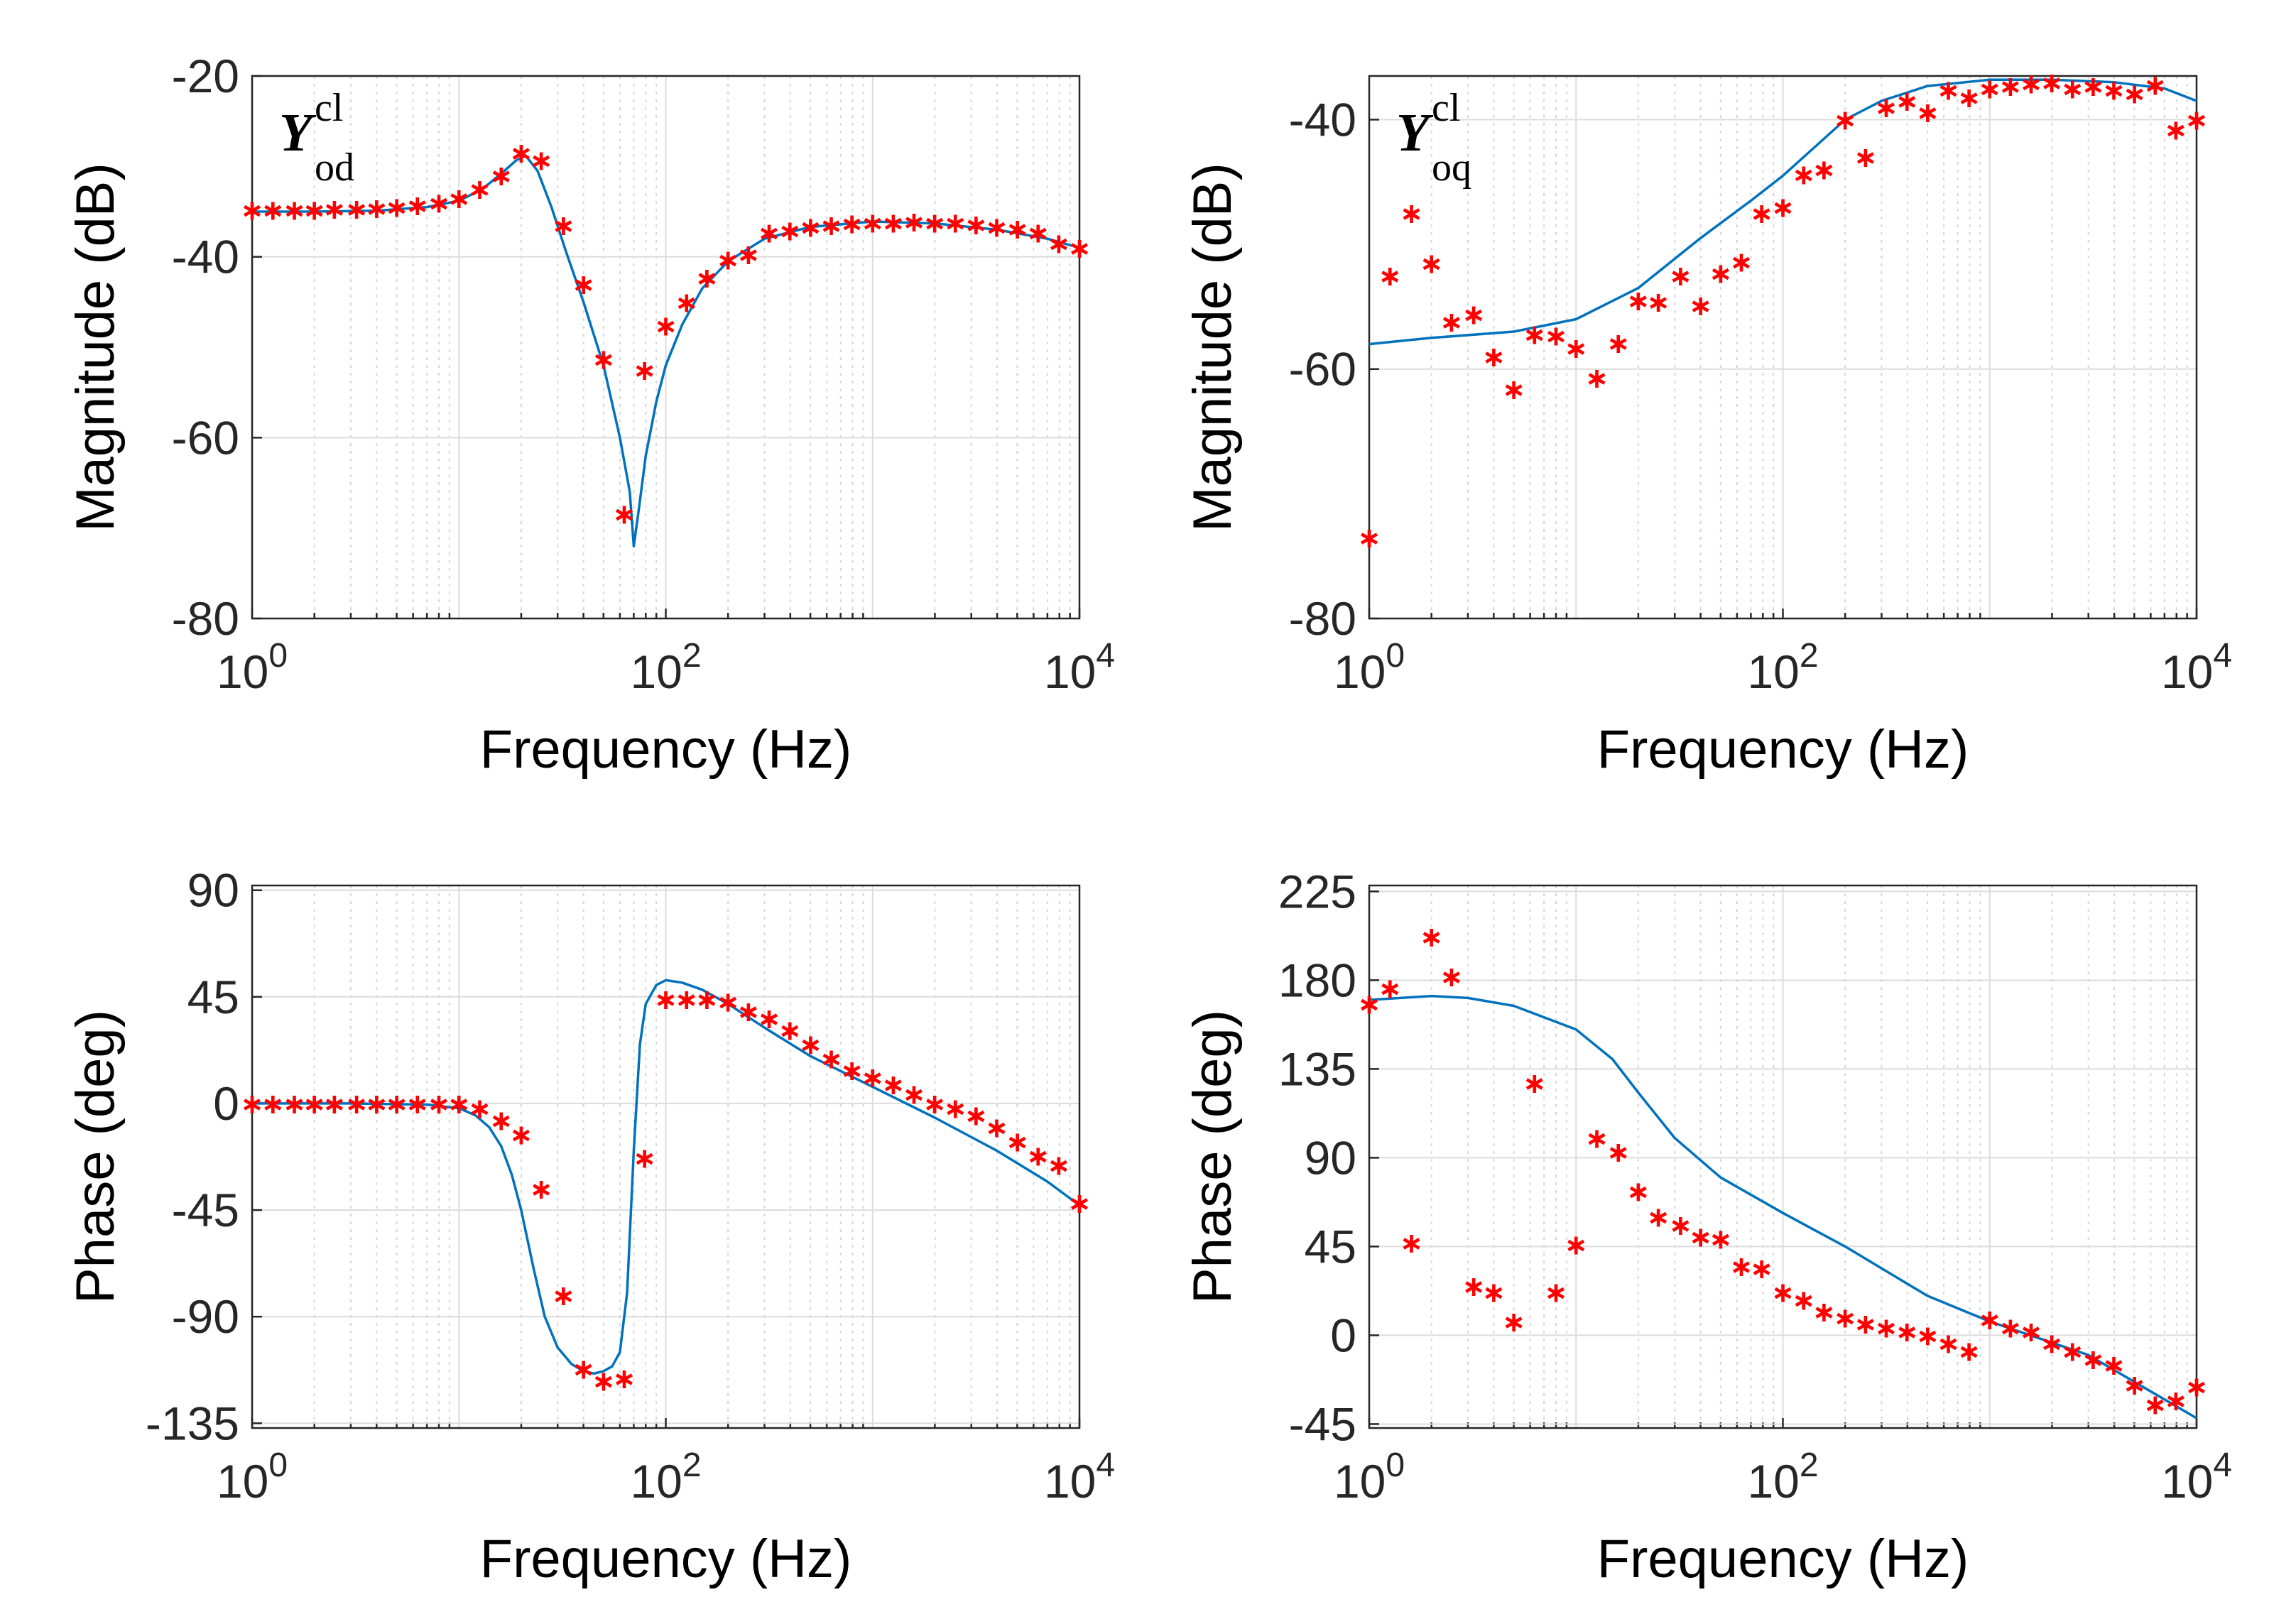  Describe the element at coordinates (1317, 1068) in the screenshot. I see `y-tick-label: 135` at that location.